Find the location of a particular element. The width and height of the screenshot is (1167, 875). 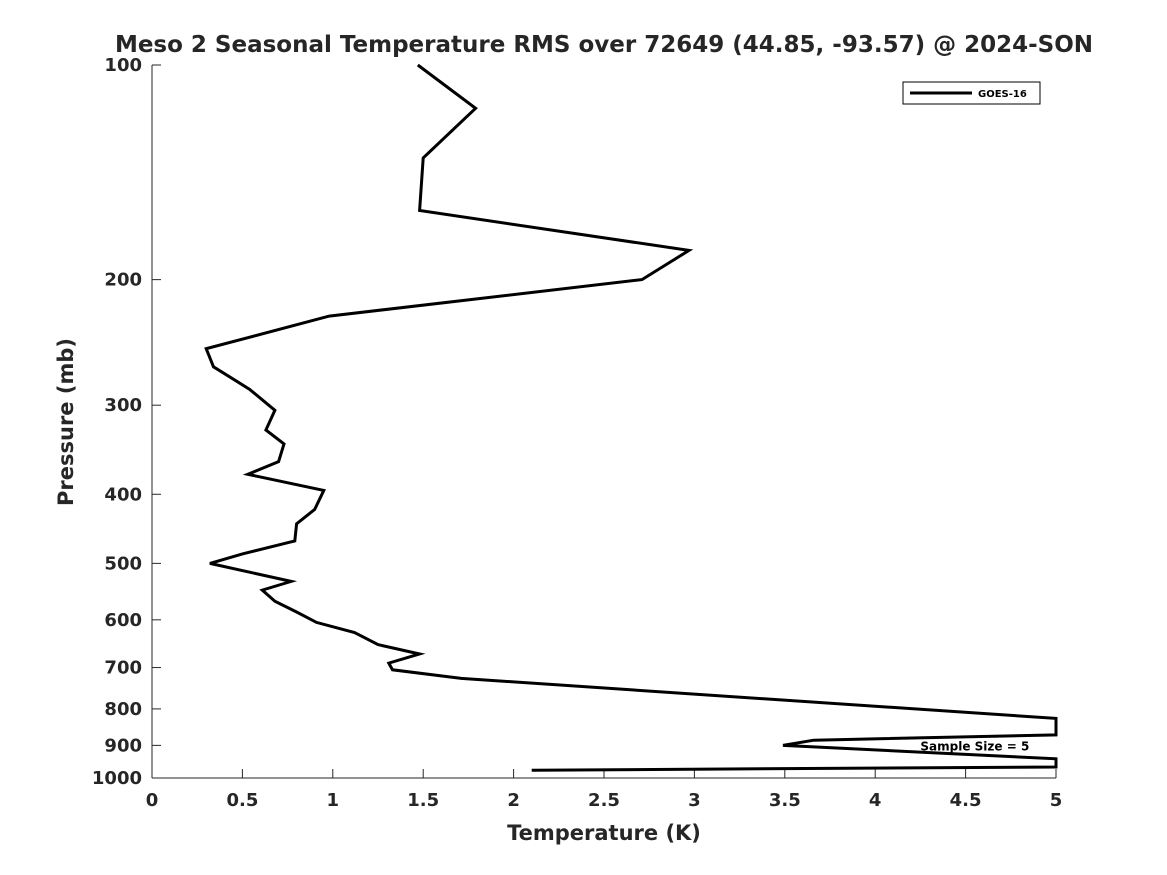

legend: GOES-16 is located at coordinates (971, 93).